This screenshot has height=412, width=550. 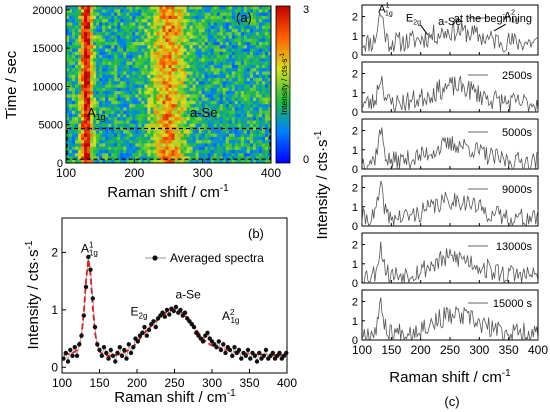 I want to click on peak-annotation: A1 1g, so click(x=385, y=10).